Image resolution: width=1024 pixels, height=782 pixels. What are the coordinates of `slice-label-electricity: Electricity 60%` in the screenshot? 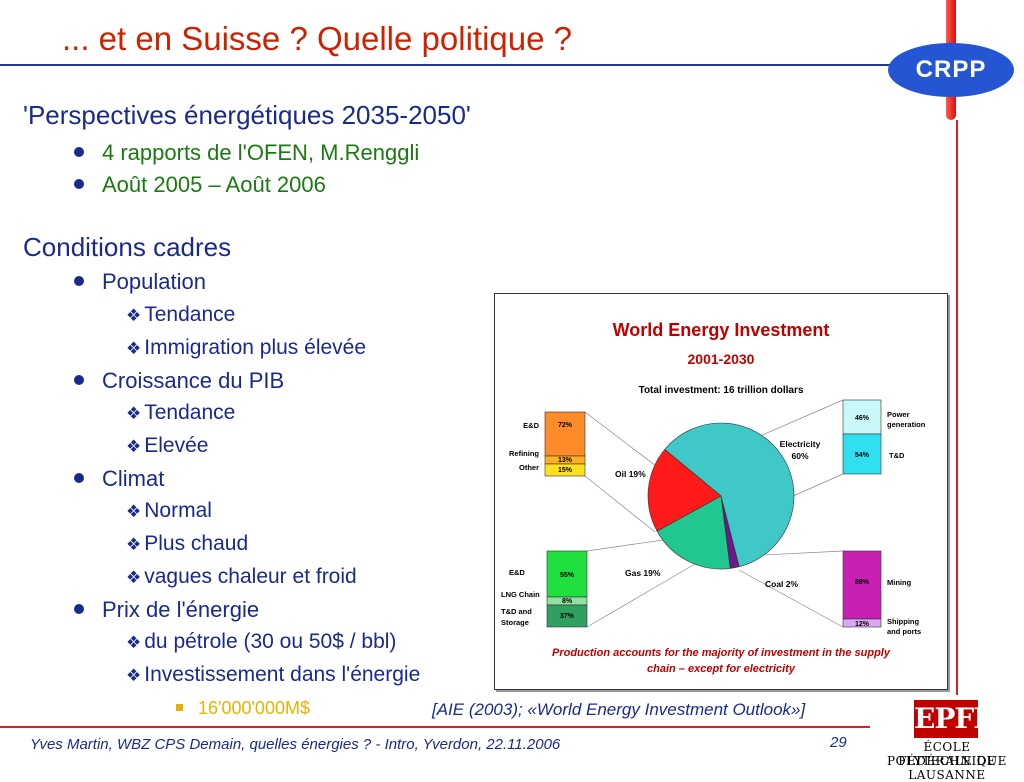 It's located at (800, 450).